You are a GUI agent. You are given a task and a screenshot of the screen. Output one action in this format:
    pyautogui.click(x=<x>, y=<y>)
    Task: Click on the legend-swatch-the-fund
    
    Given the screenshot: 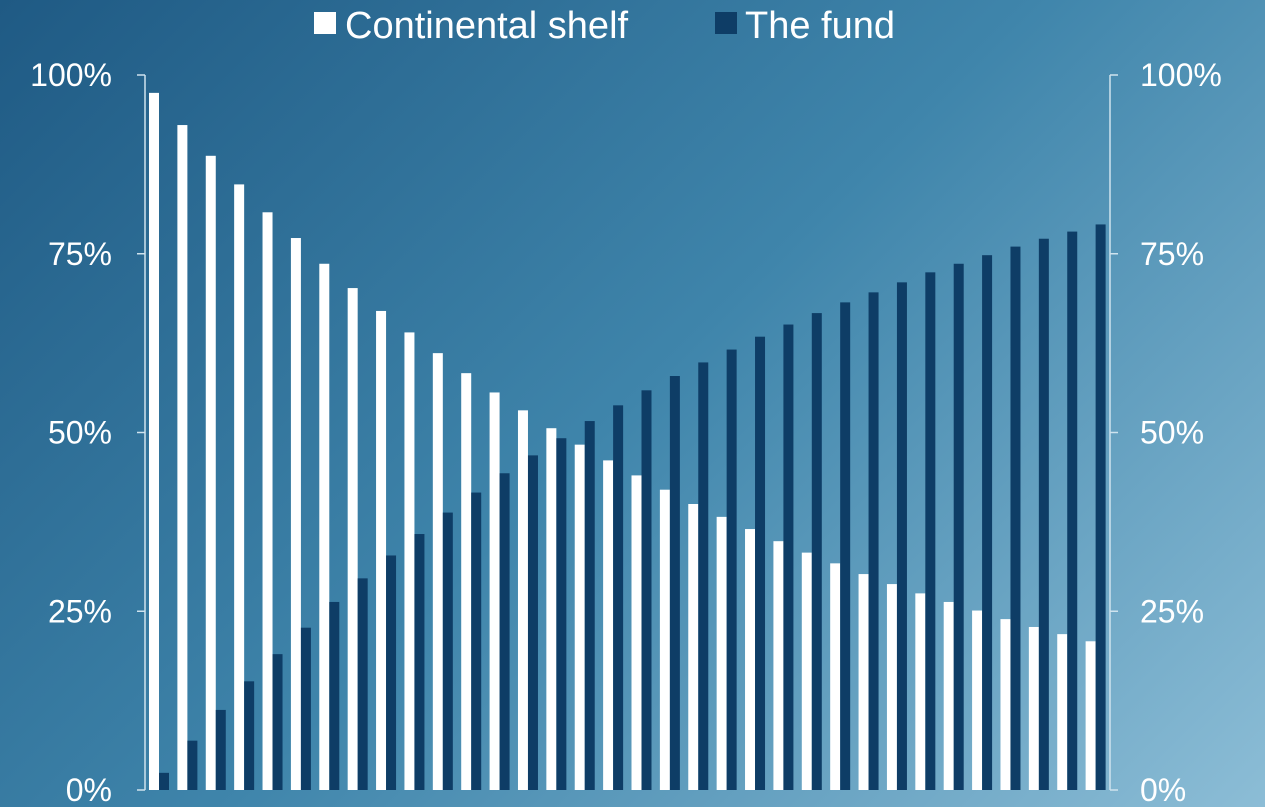 What is the action you would take?
    pyautogui.click(x=726, y=23)
    